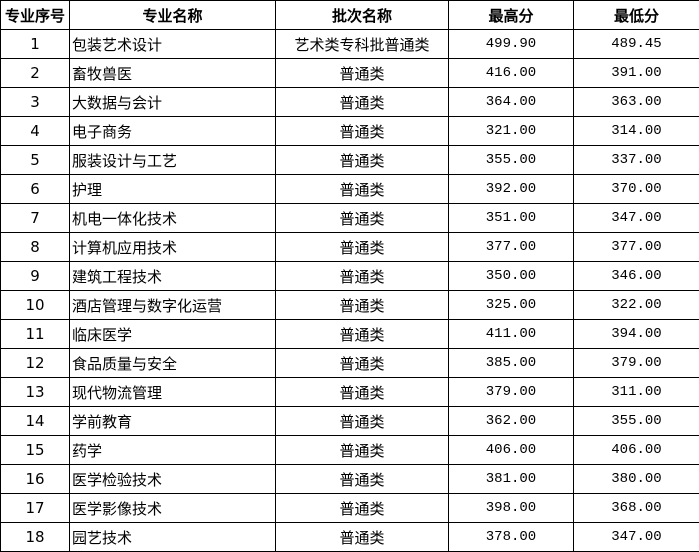 The height and width of the screenshot is (552, 699). I want to click on table-row: 16 医学检验技术 普通类 381.00 380.00, so click(349, 479).